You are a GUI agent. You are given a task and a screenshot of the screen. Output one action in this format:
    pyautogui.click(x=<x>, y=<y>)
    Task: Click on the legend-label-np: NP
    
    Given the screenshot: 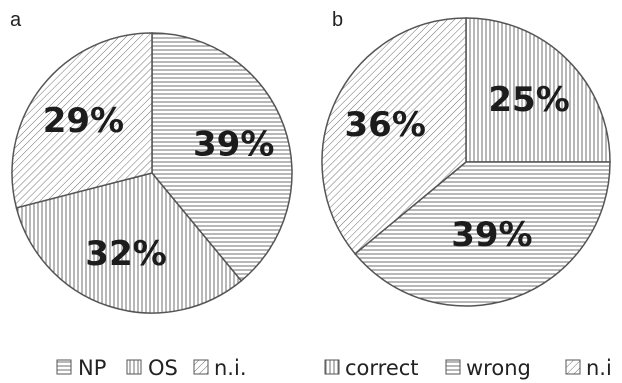 What is the action you would take?
    pyautogui.click(x=92, y=368)
    